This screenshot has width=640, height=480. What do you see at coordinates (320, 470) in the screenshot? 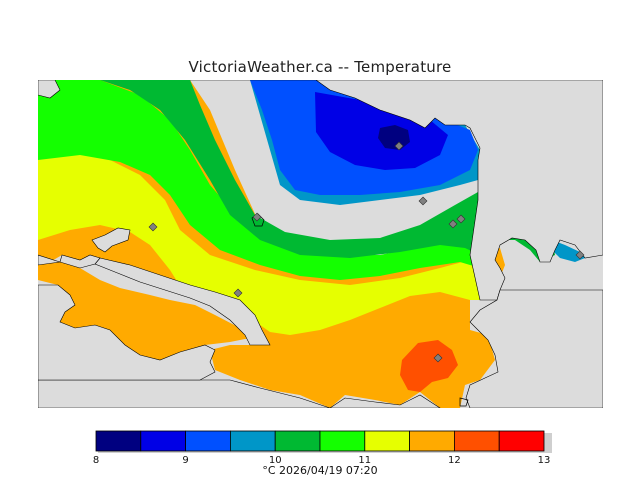
I see `legend-caption: °C 2026/04/19 07:20` at bounding box center [320, 470].